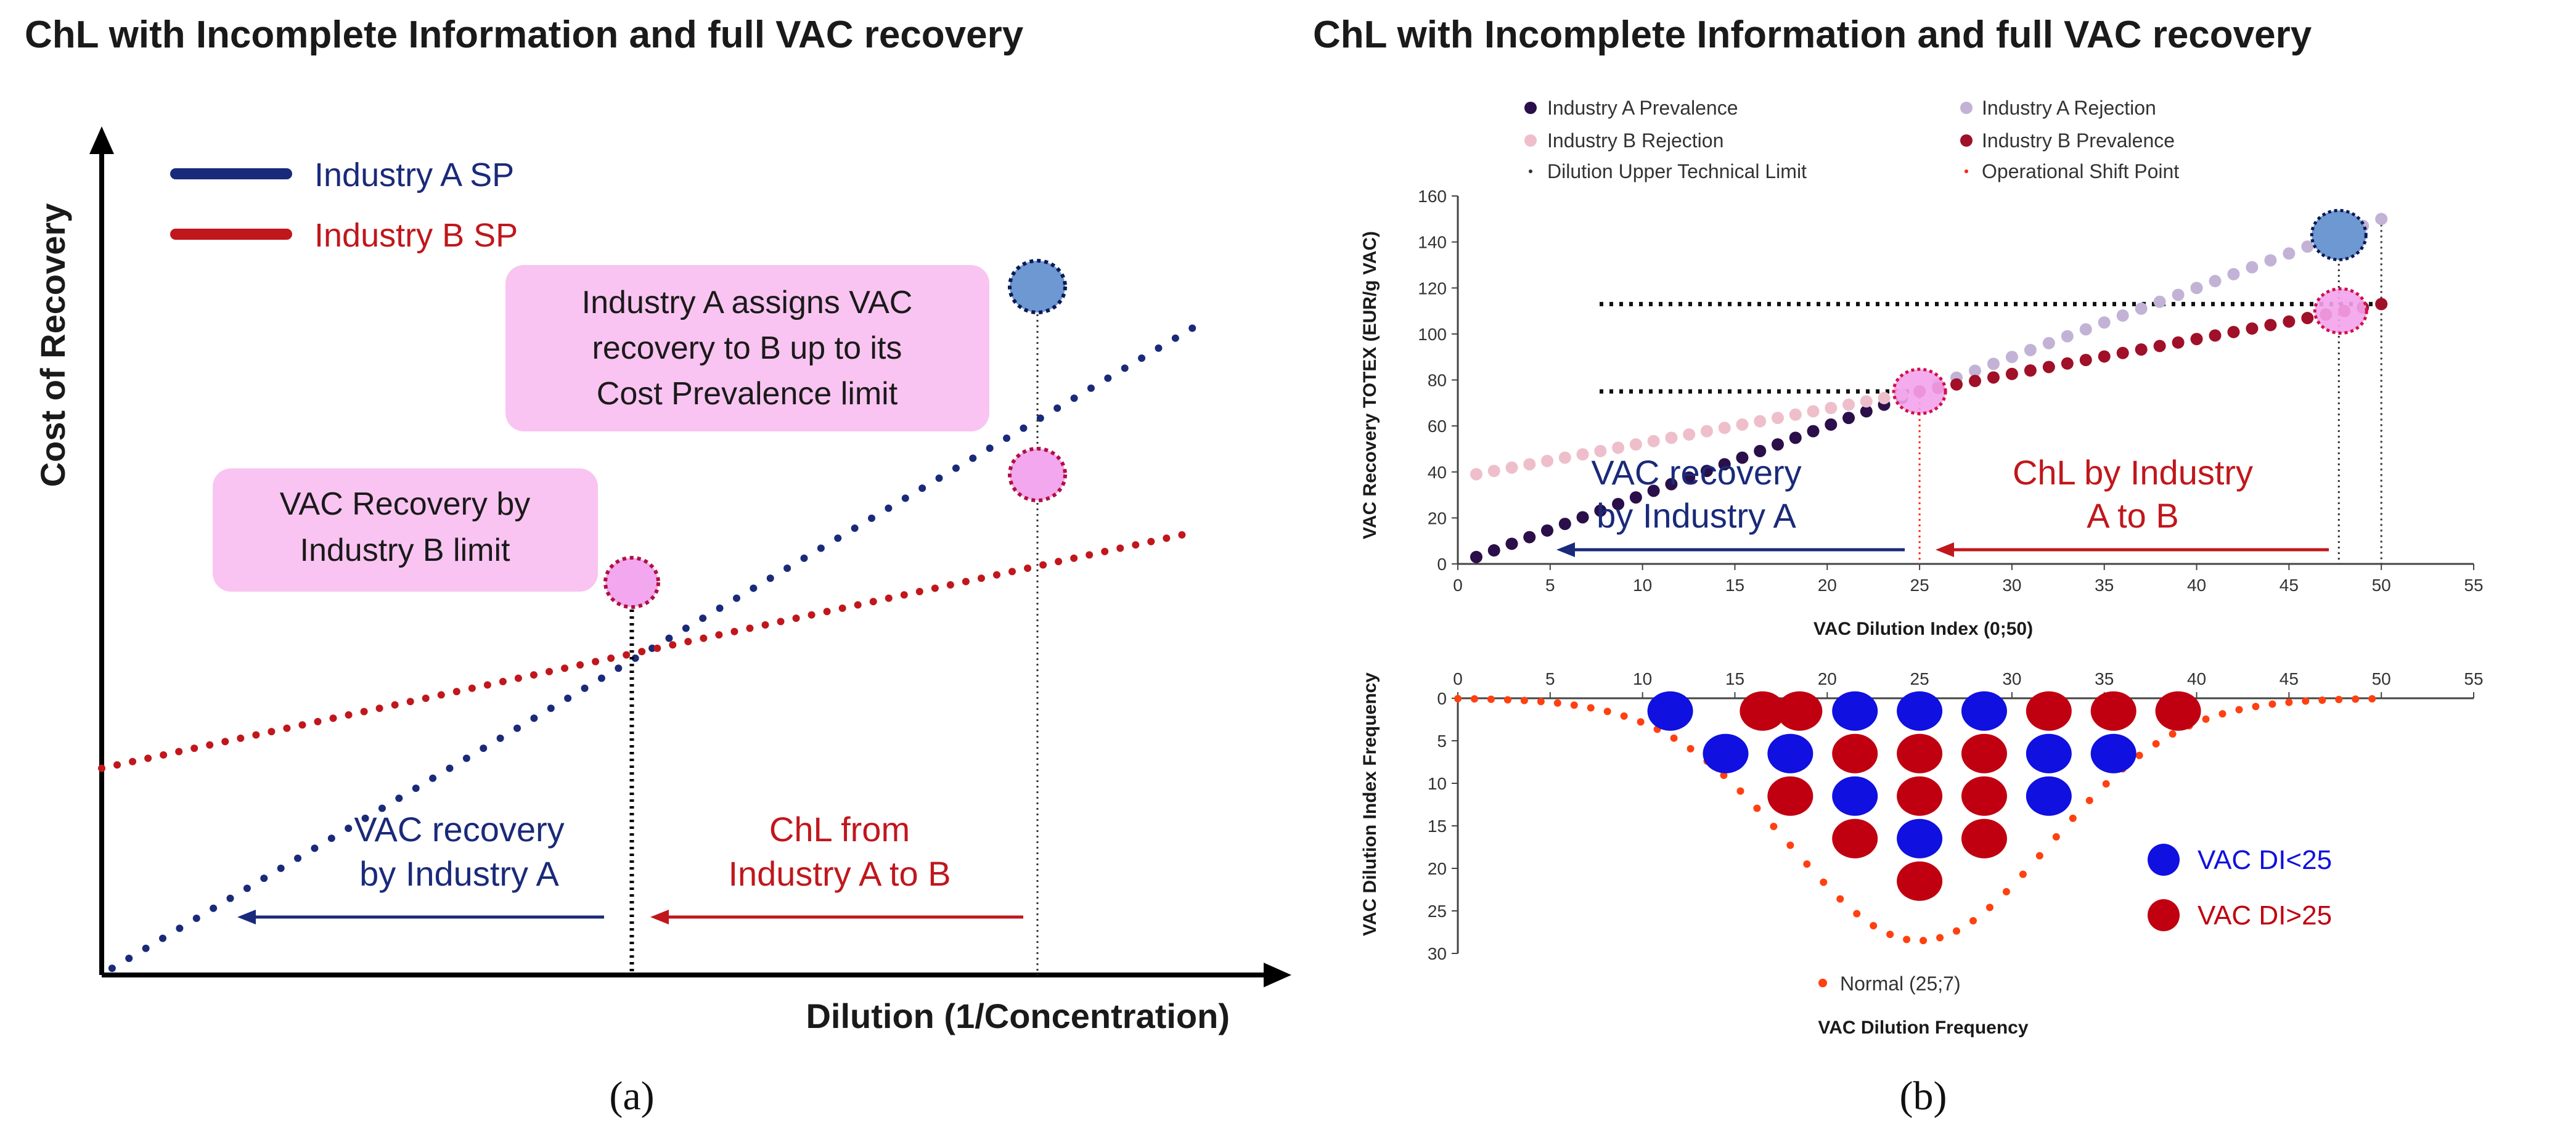 The width and height of the screenshot is (2576, 1142). I want to click on callout-industry-a-line-3: Cost Prevalence limit, so click(747, 394).